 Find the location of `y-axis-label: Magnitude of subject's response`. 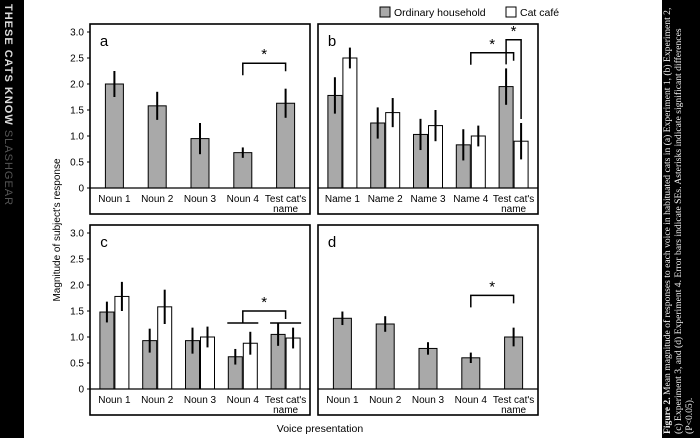

y-axis-label: Magnitude of subject's response is located at coordinates (57, 230).